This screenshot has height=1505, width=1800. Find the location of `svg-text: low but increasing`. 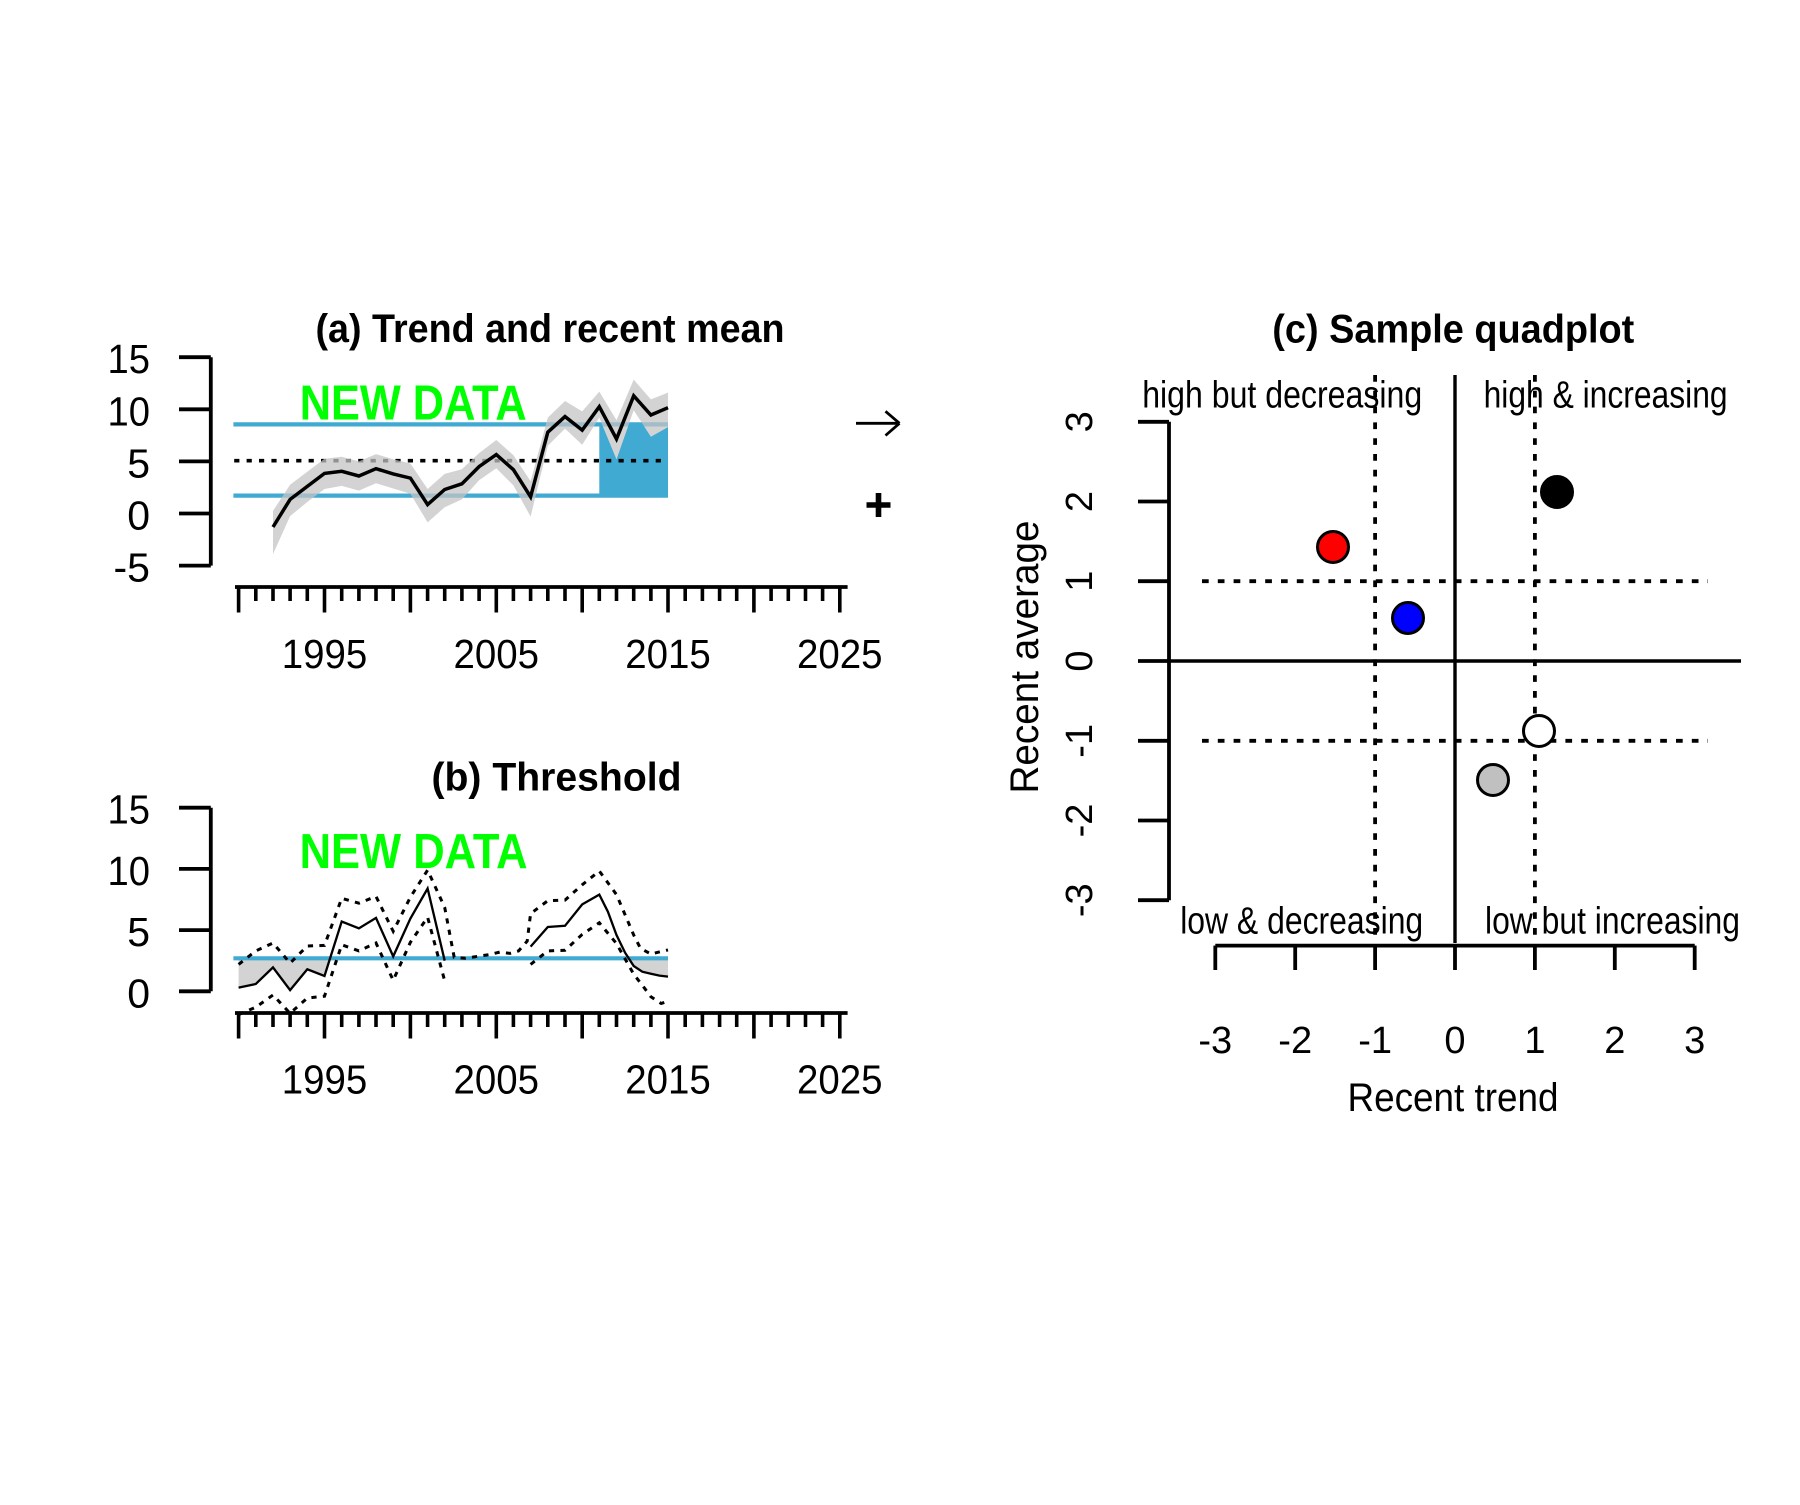

svg-text: low but increasing is located at coordinates (1612, 922).